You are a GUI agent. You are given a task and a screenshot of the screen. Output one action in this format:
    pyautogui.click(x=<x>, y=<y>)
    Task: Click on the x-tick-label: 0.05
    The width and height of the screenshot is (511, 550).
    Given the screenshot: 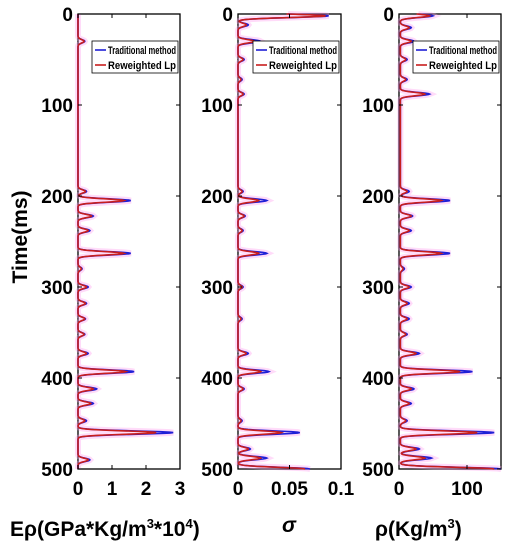 What is the action you would take?
    pyautogui.click(x=289, y=489)
    